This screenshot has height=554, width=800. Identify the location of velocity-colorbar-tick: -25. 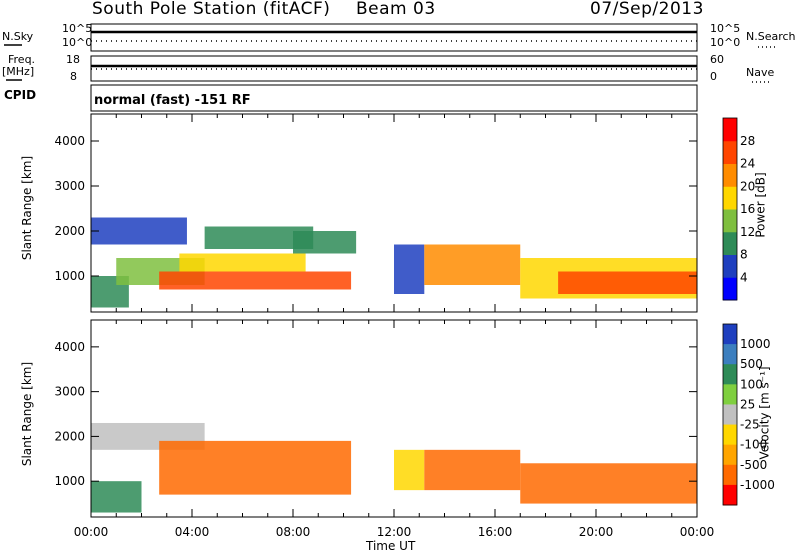
(750, 425).